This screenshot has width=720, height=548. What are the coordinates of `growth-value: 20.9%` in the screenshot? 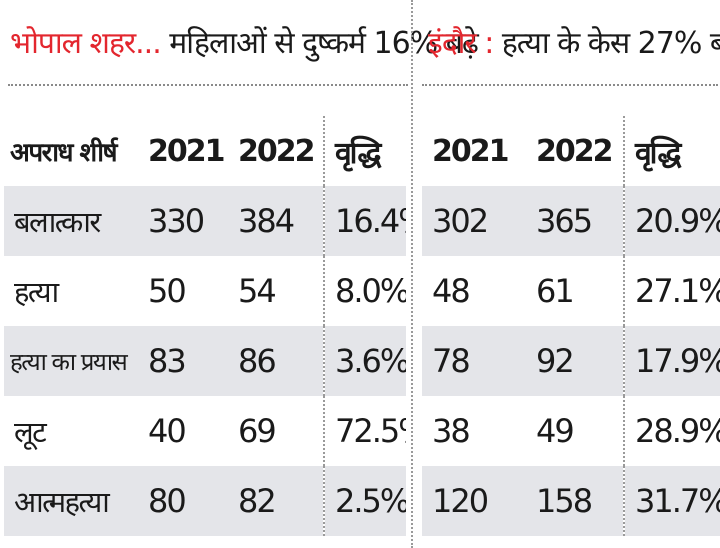 It's located at (671, 221).